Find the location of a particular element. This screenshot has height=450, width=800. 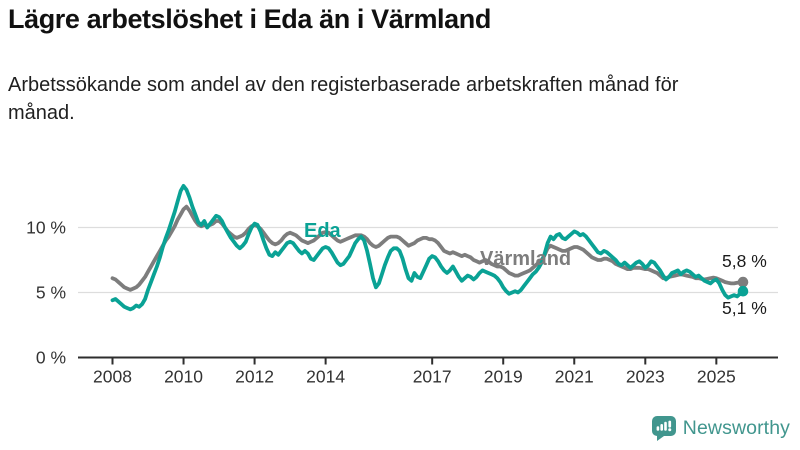

chart-title: Lägre arbetslöshet i Eda än i Värmland is located at coordinates (249, 19).